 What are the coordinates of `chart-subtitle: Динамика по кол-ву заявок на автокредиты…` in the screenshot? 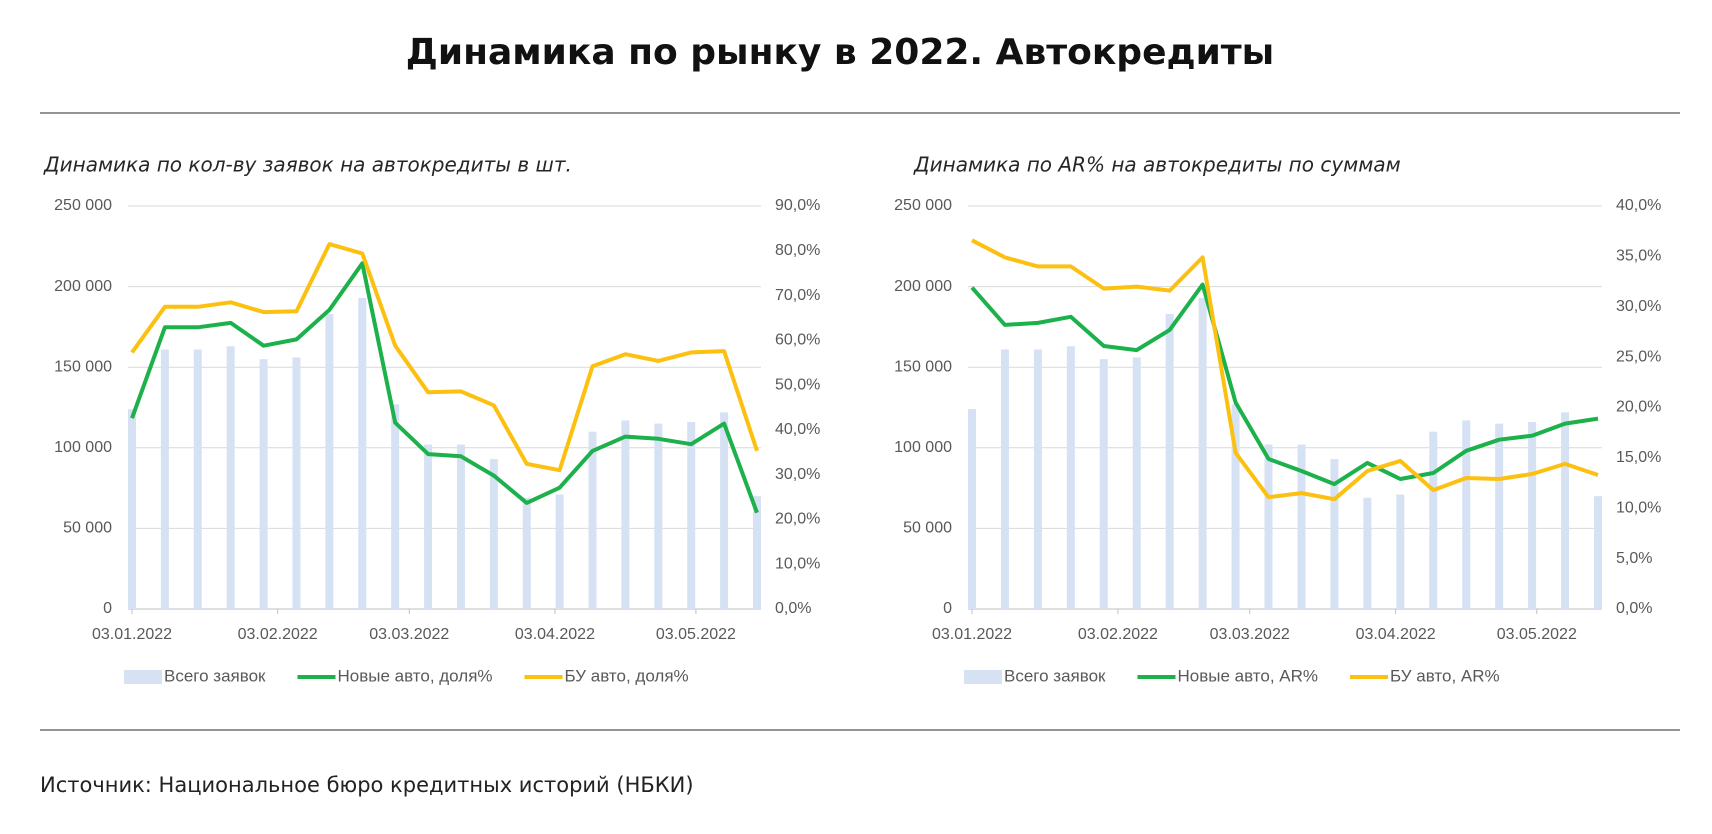 It's located at (307, 165).